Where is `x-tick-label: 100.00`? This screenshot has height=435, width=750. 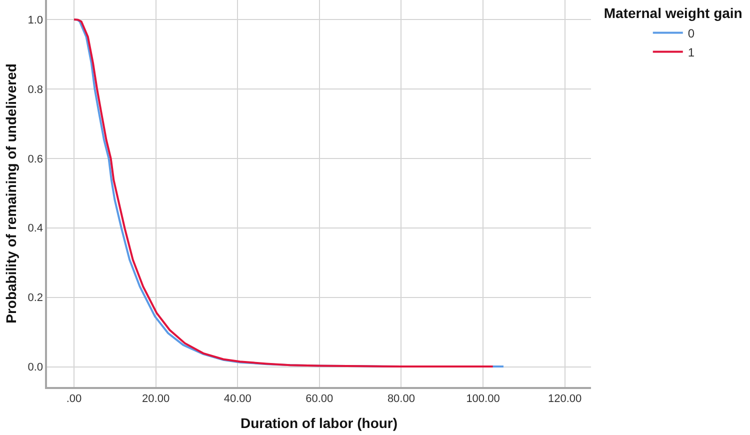
x-tick-label: 100.00 is located at coordinates (483, 398).